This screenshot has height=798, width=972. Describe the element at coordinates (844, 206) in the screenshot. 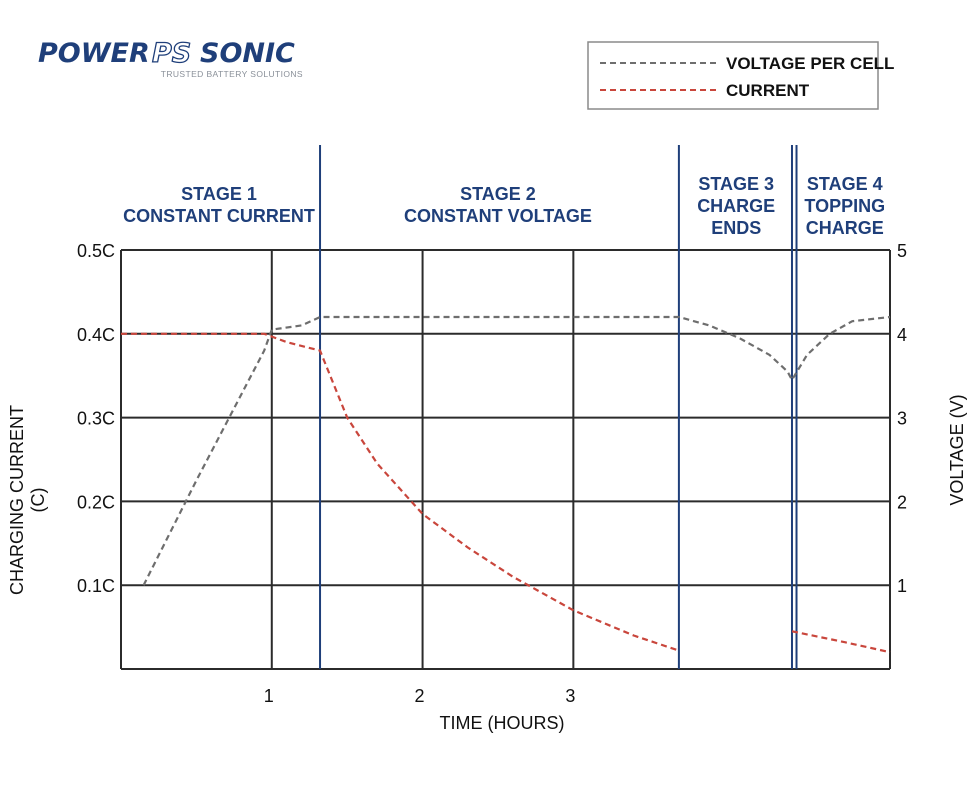

I see `stage-4-title-line: TOPPING` at that location.